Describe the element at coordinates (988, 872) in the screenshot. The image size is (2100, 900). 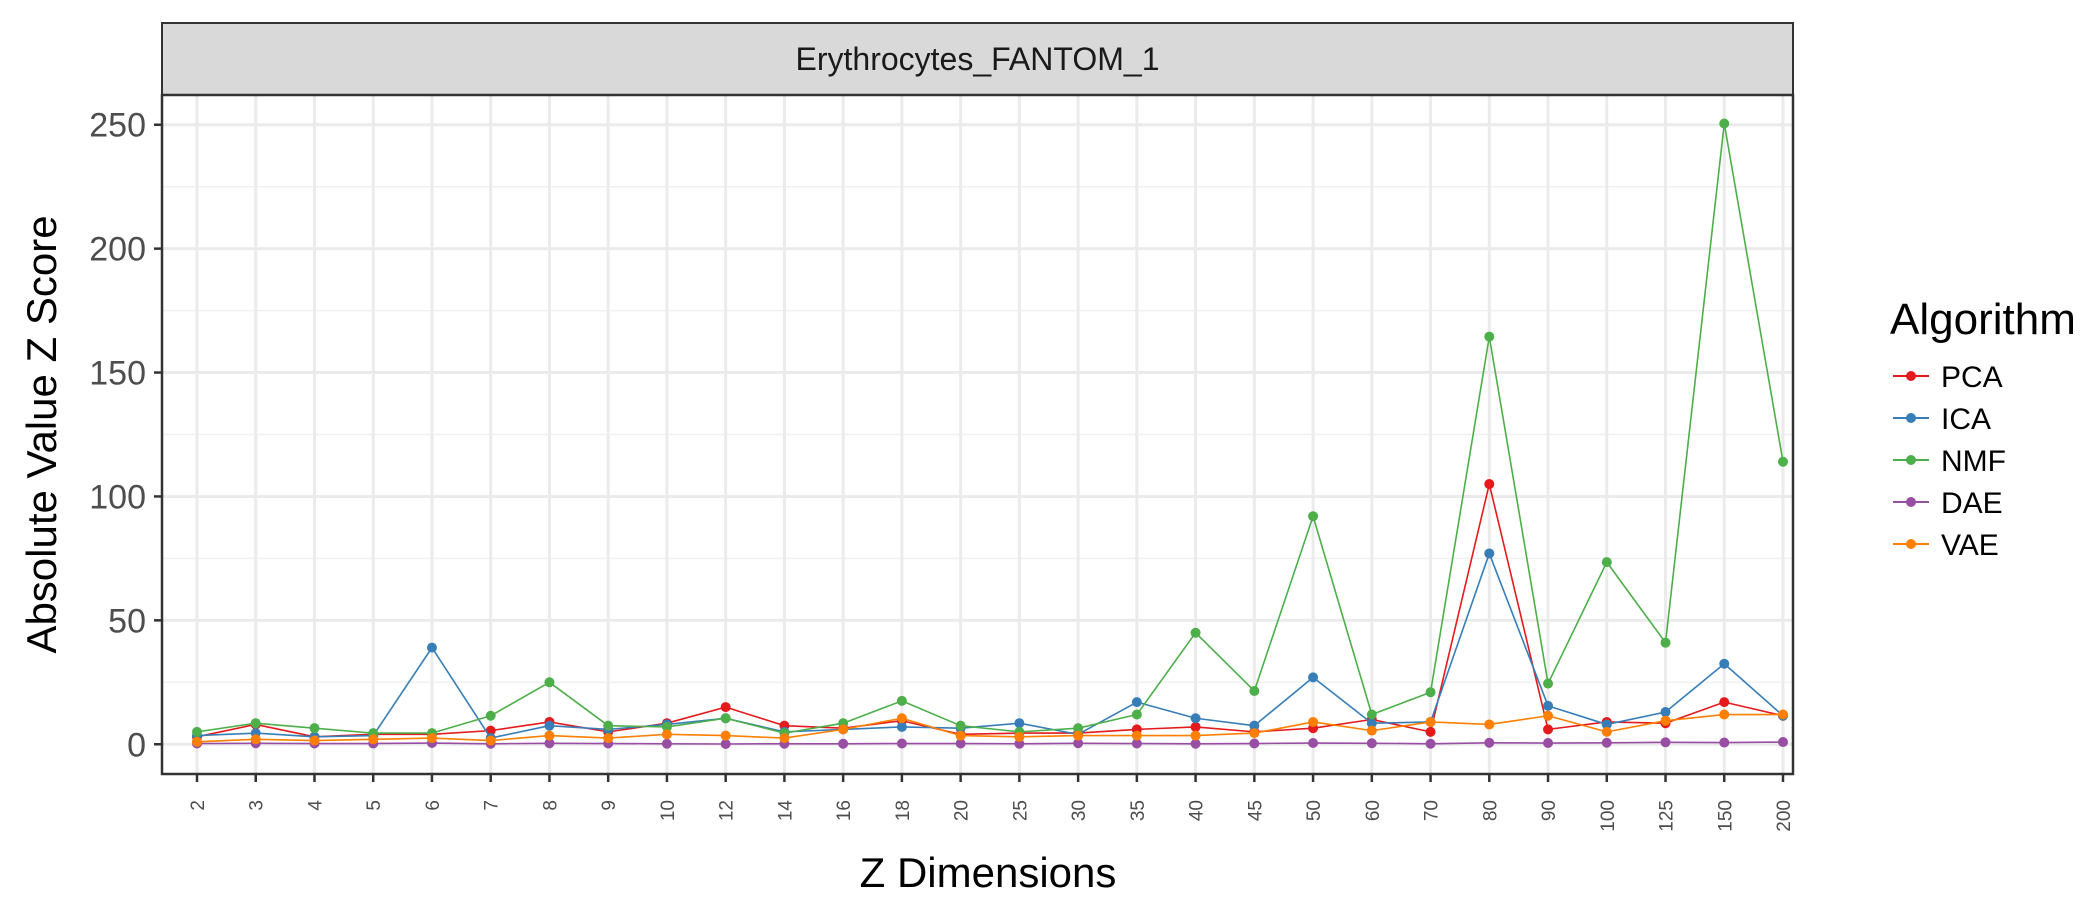
I see `x-axis-title: Z Dimensions` at that location.